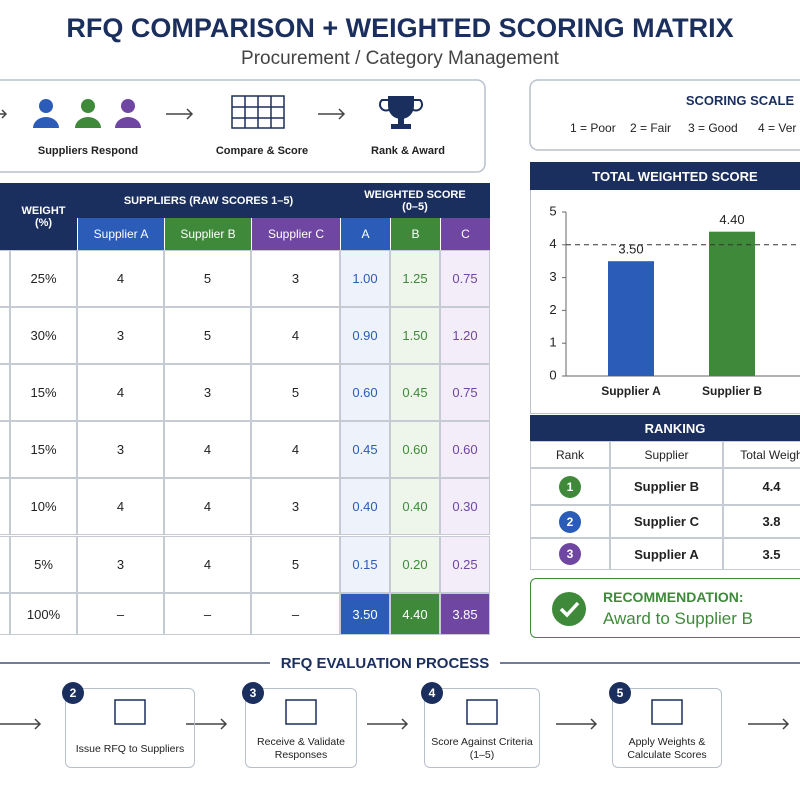 Image resolution: width=800 pixels, height=800 pixels. What do you see at coordinates (761, 554) in the screenshot?
I see `ranking-cell: 3.5` at bounding box center [761, 554].